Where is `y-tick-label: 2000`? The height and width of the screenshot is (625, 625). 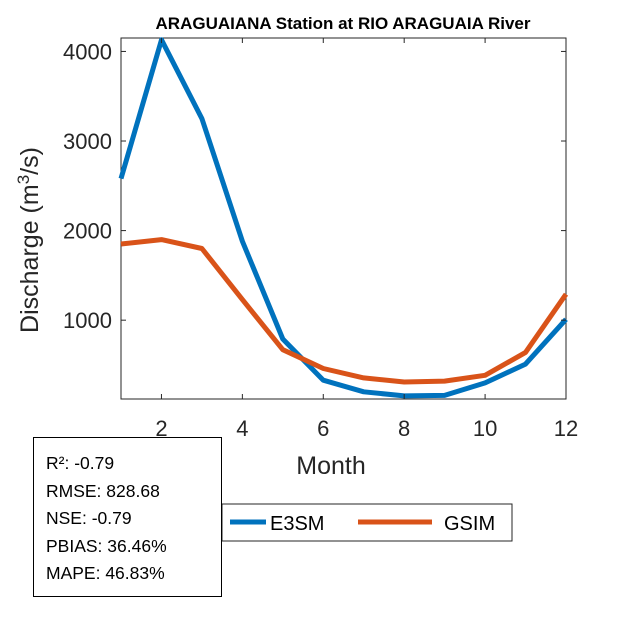
y-tick-label: 2000 is located at coordinates (87, 231).